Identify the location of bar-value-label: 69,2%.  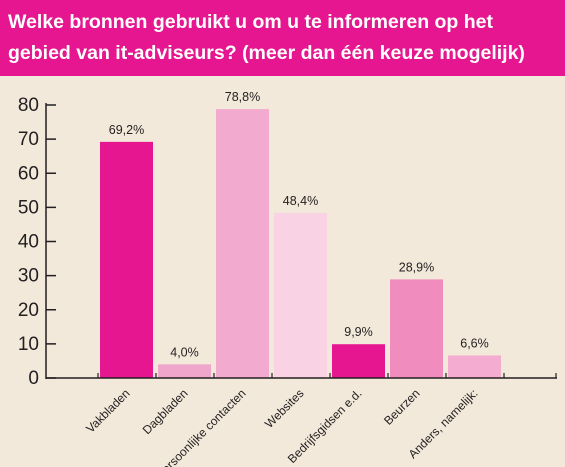
(126, 130).